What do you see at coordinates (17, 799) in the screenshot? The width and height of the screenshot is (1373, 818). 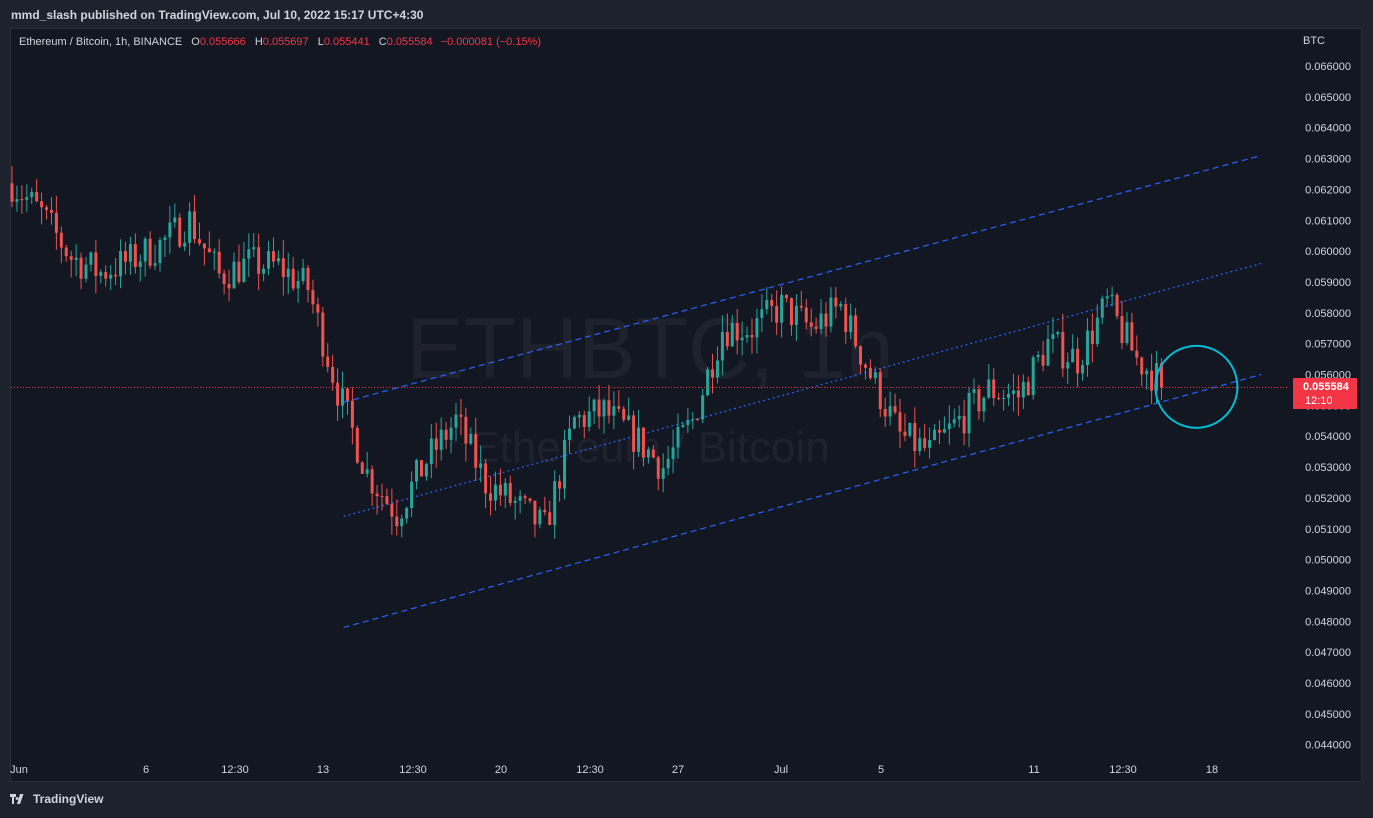 I see `tradingview-logo-icon` at bounding box center [17, 799].